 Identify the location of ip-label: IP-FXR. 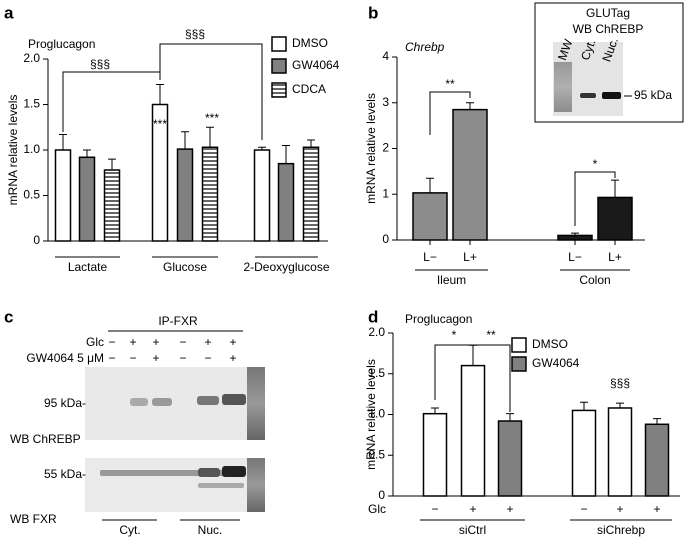
(178, 321).